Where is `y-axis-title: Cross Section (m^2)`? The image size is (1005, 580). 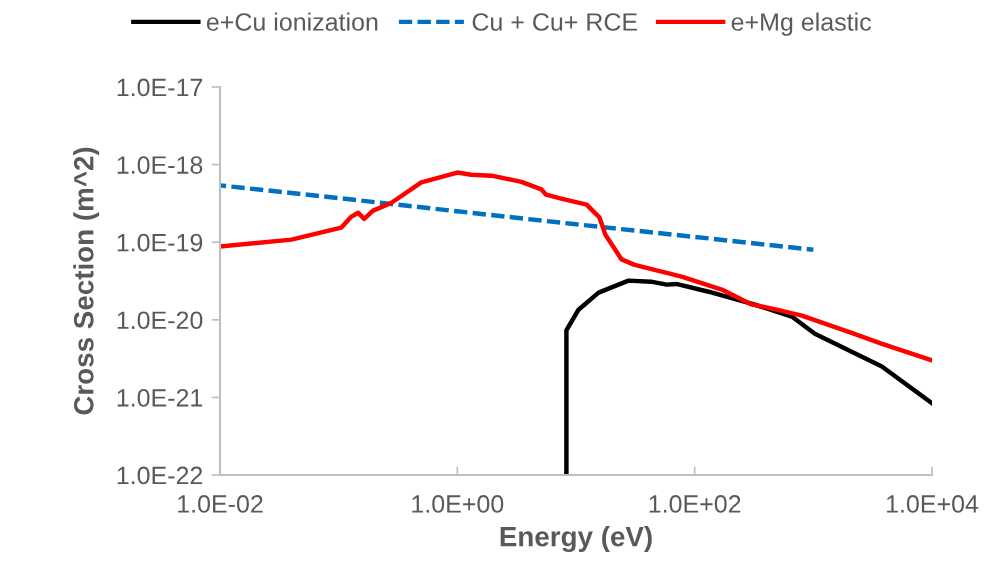
y-axis-title: Cross Section (m^2) is located at coordinates (86, 281).